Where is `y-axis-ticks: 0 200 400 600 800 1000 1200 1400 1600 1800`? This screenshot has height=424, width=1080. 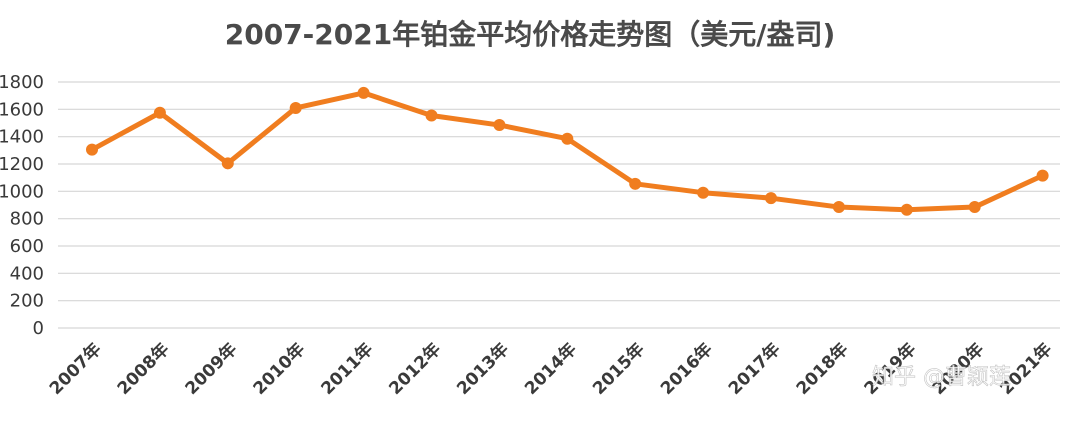 y-axis-ticks: 0 200 400 600 800 1000 1200 1400 1600 1800 is located at coordinates (22, 205).